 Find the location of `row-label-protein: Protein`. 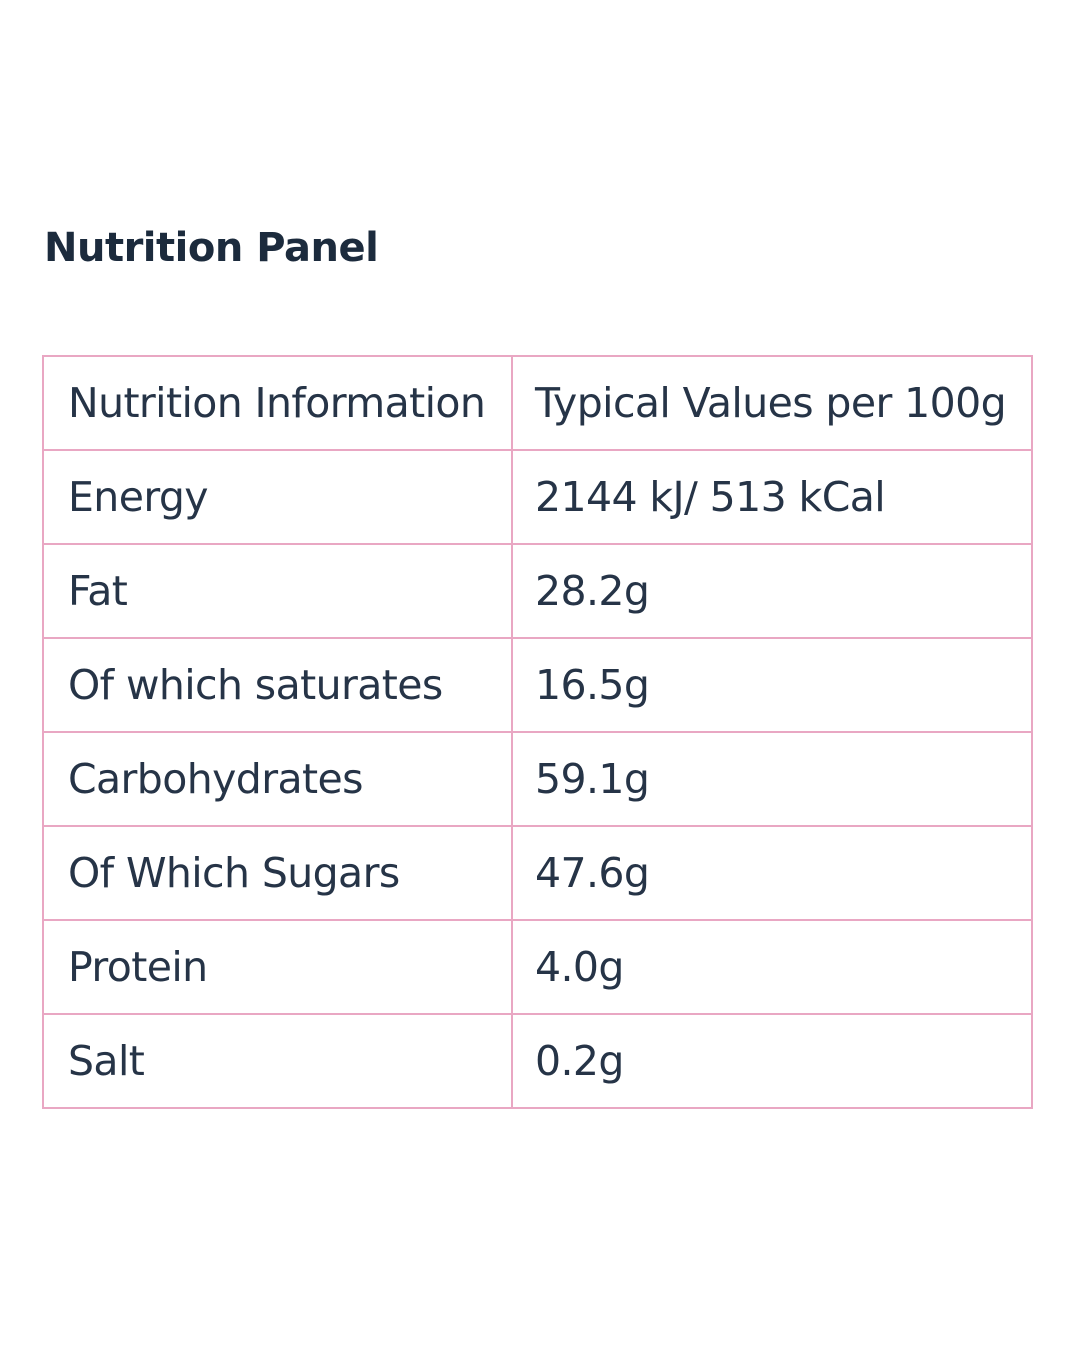

row-label-protein: Protein is located at coordinates (277, 967).